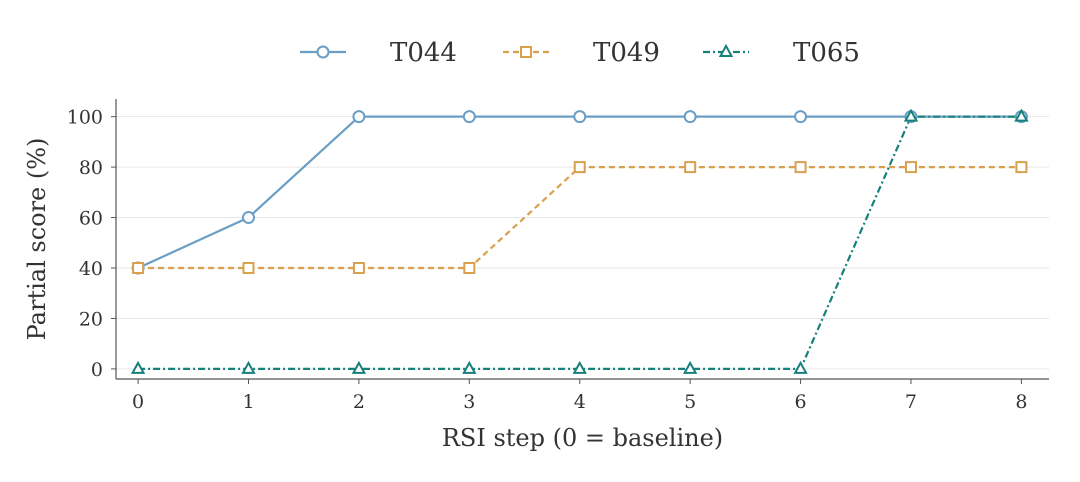 The height and width of the screenshot is (482, 1080). Describe the element at coordinates (690, 402) in the screenshot. I see `x-tick-label: 5` at that location.